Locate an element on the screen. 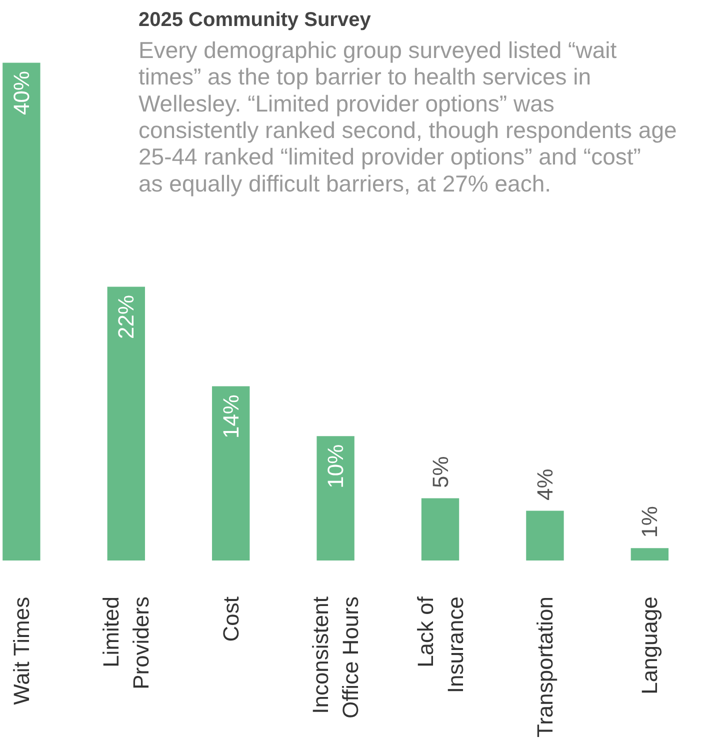  x-tick-label: Language is located at coordinates (649, 645).